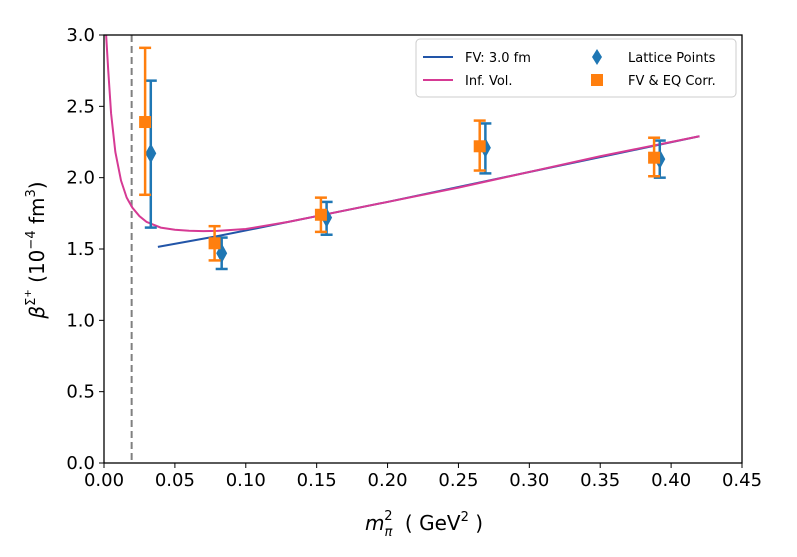  Describe the element at coordinates (597, 57) in the screenshot. I see `legend-diamond-swatch` at that location.